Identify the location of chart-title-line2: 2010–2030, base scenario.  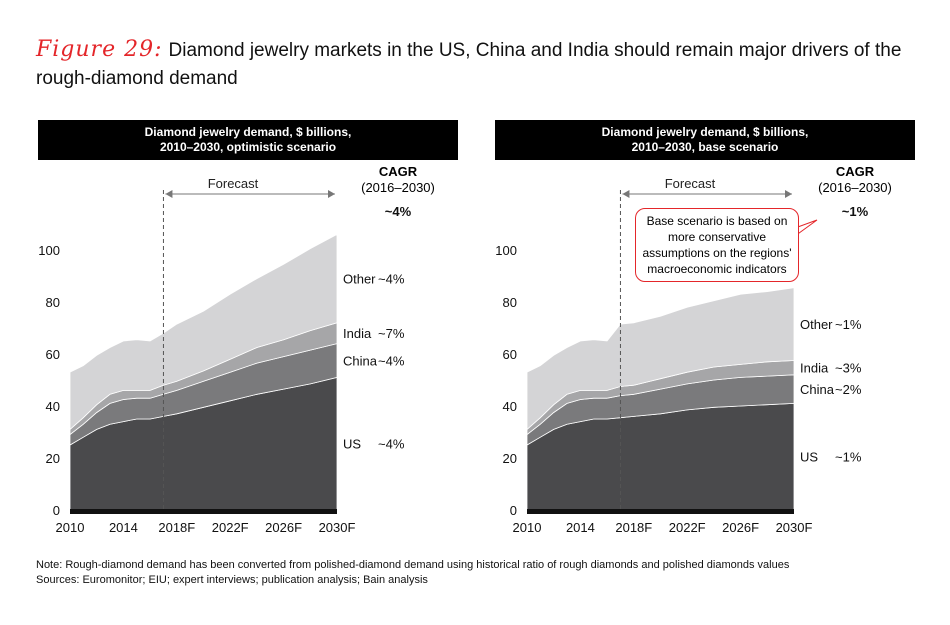
(705, 147).